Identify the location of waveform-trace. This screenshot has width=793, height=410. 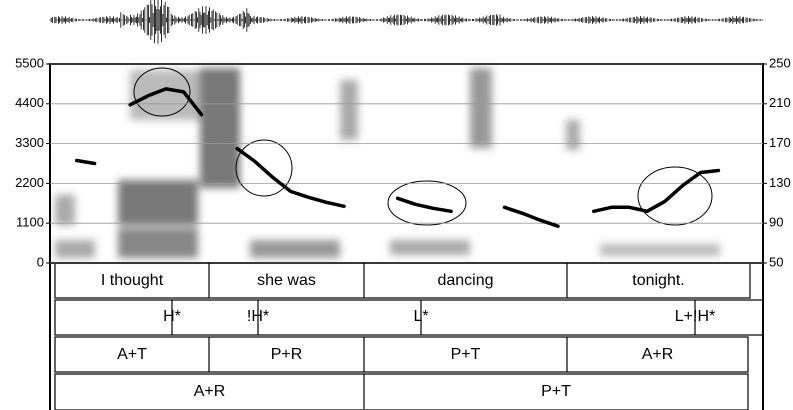
(406, 22).